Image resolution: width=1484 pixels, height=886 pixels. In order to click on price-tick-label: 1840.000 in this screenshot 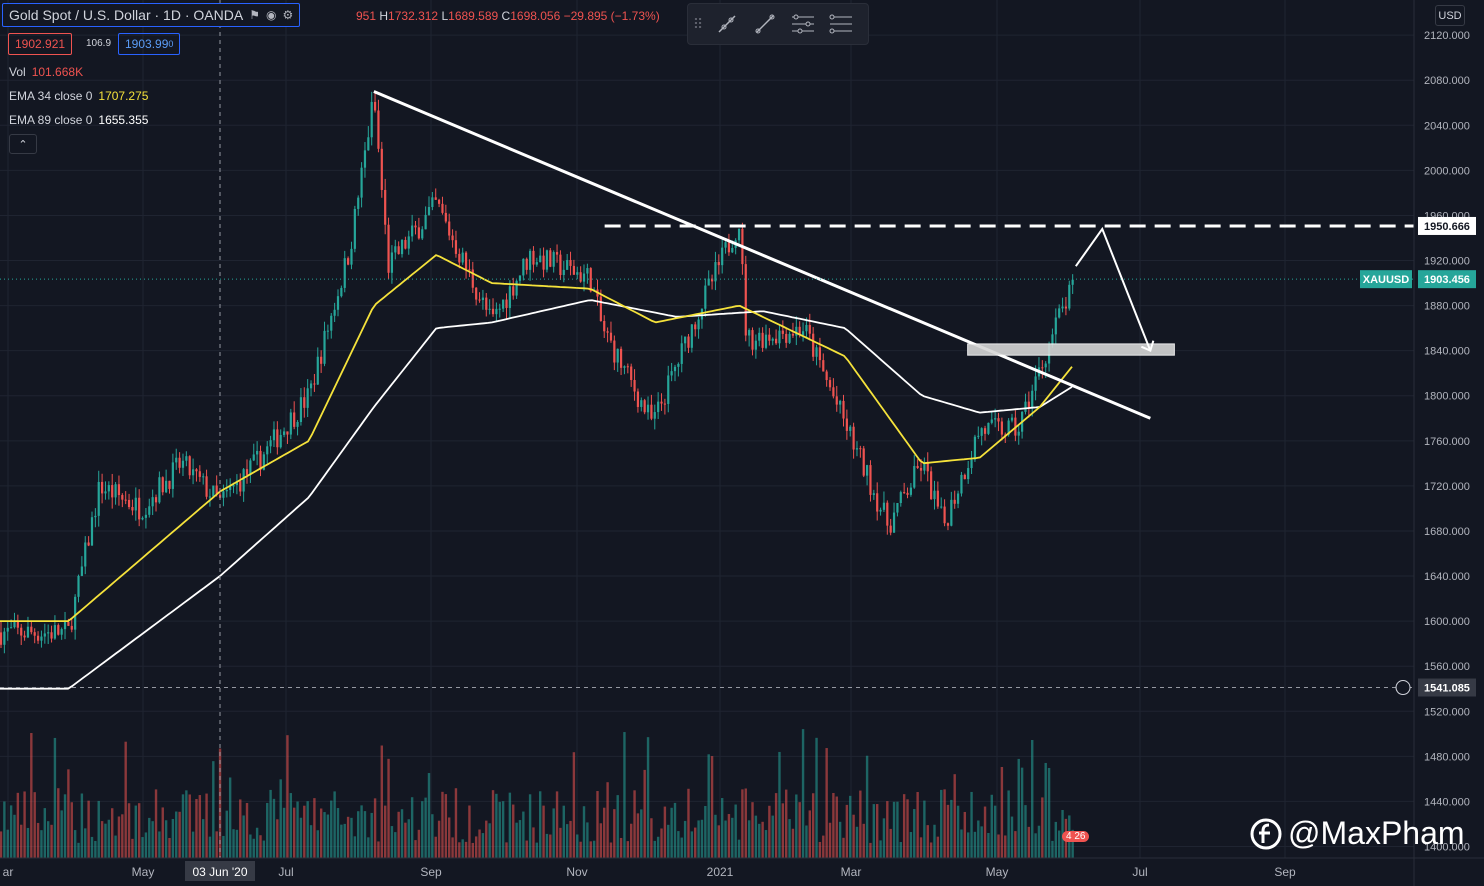, I will do `click(1447, 352)`.